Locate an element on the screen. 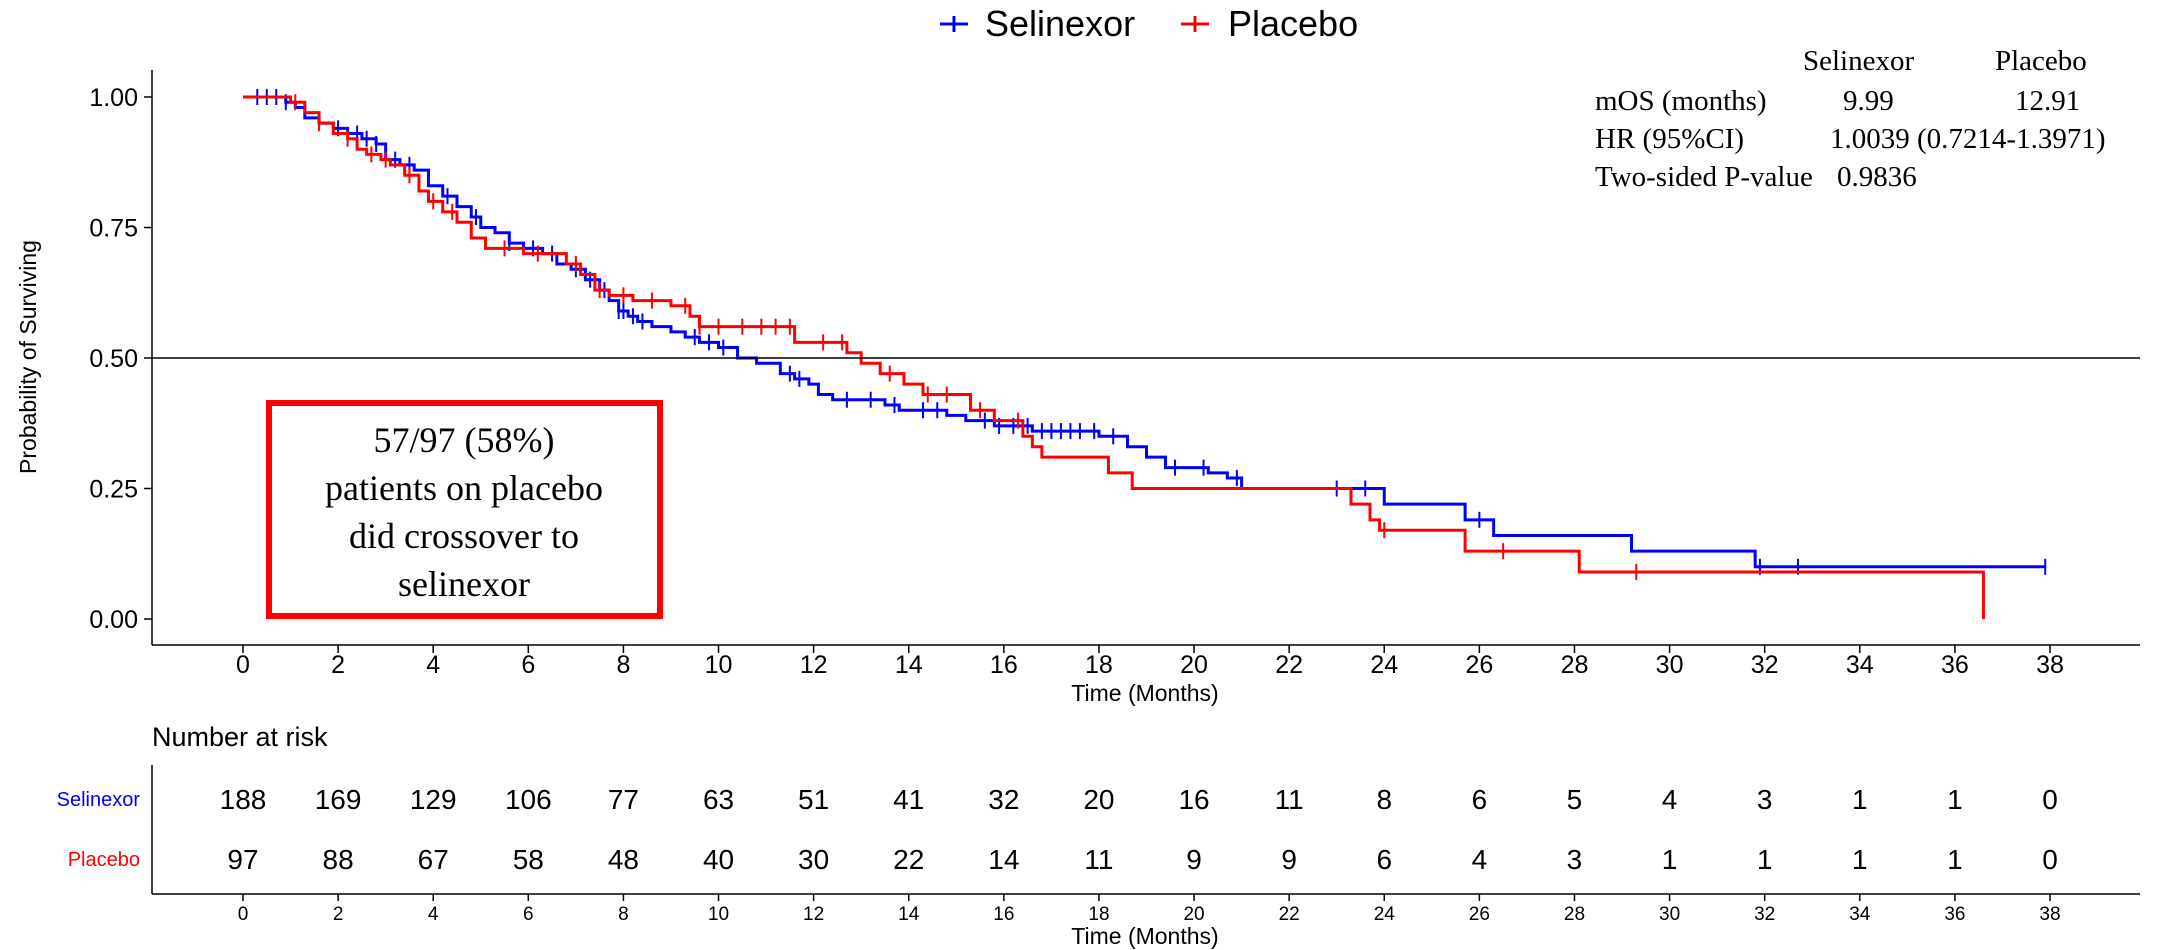 Image resolution: width=2175 pixels, height=950 pixels. x-tick-label: 2 is located at coordinates (338, 665).